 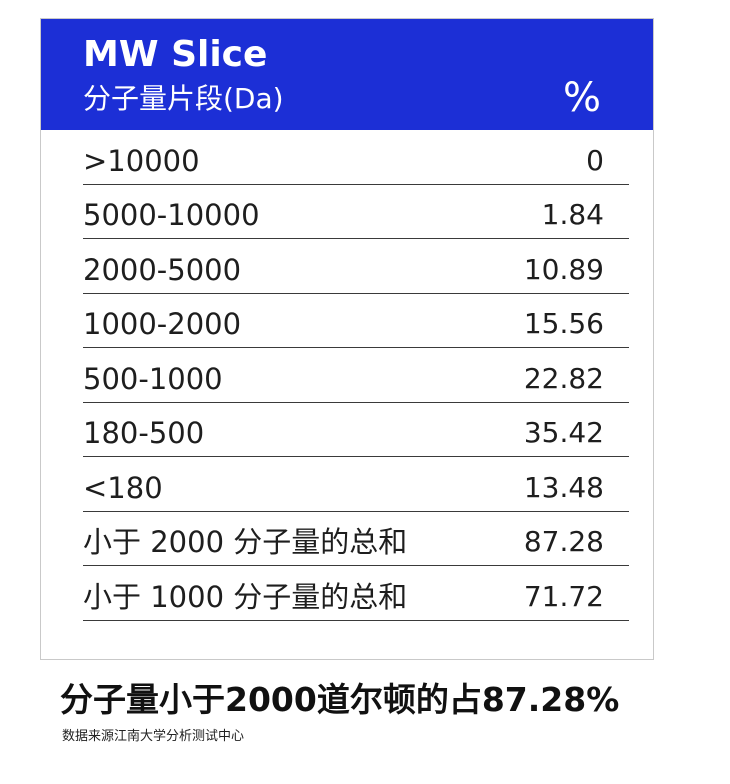 What do you see at coordinates (153, 736) in the screenshot?
I see `data-source-note: 数据来源江南大学分析测试中心` at bounding box center [153, 736].